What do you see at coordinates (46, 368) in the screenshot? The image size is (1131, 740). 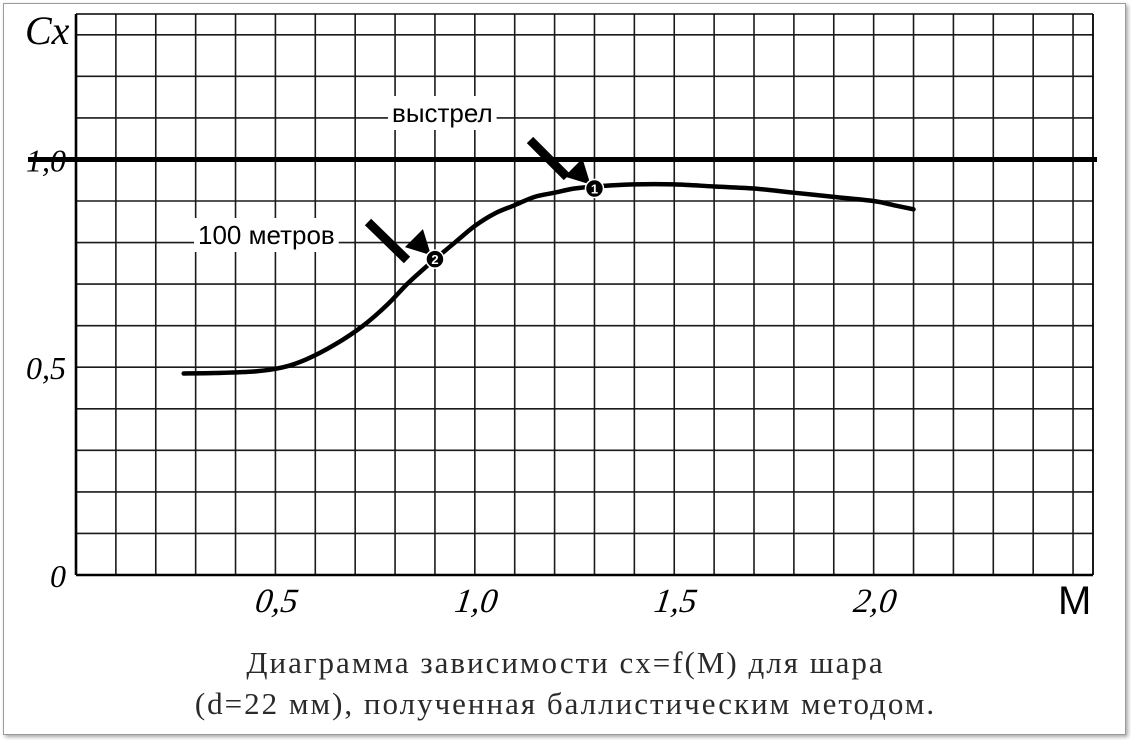 I see `y-tick-label: 0,5` at bounding box center [46, 368].